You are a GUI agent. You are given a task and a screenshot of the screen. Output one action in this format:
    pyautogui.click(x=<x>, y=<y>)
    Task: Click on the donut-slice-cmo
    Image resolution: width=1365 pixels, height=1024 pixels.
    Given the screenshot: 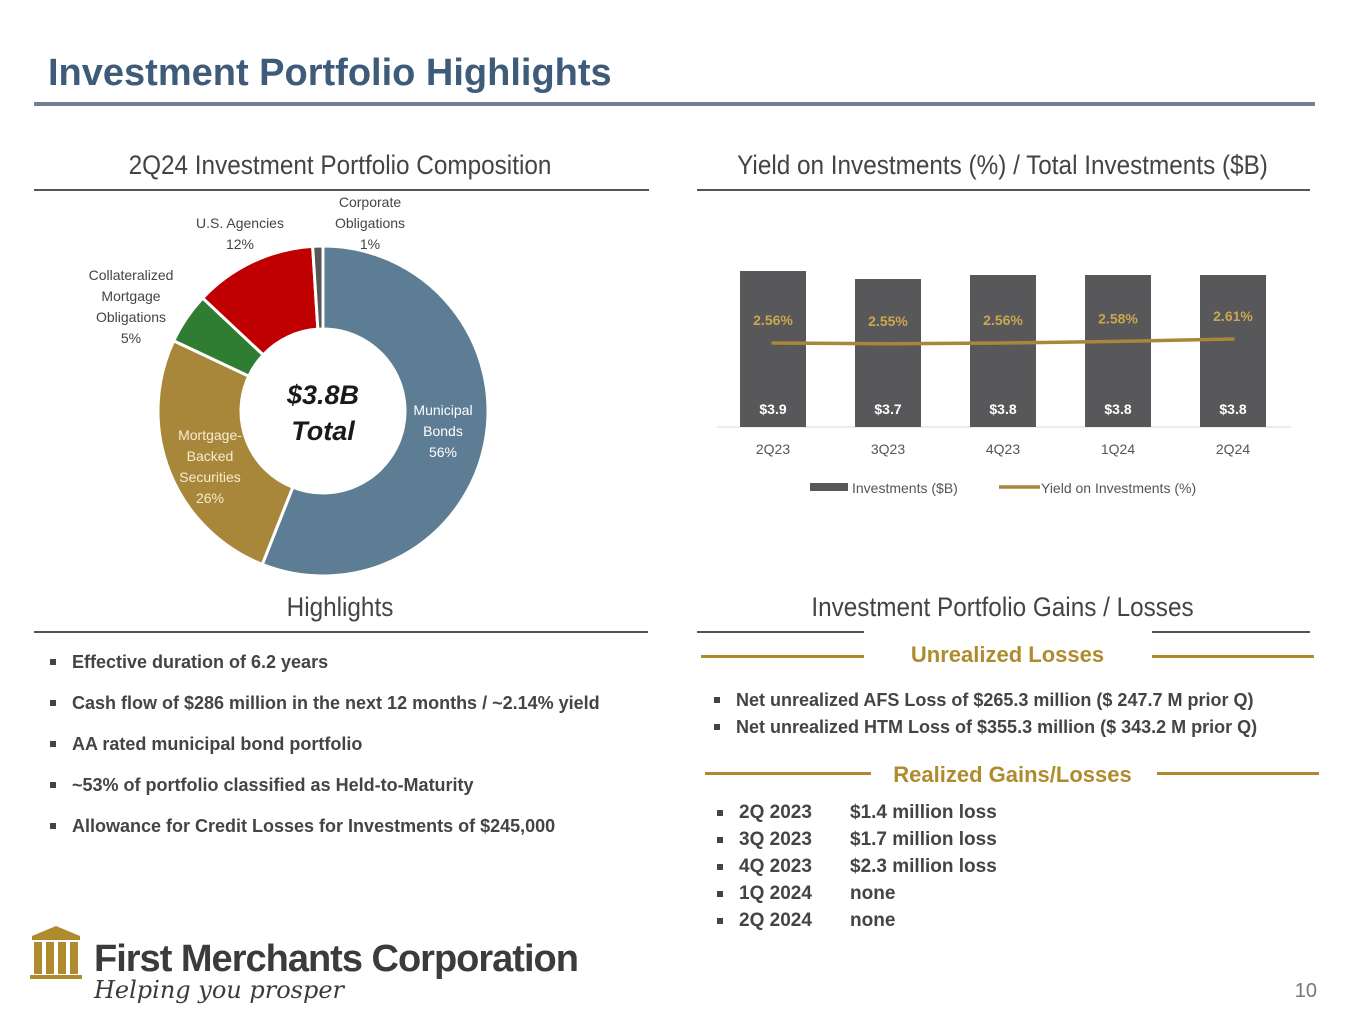 What is the action you would take?
    pyautogui.click(x=218, y=337)
    